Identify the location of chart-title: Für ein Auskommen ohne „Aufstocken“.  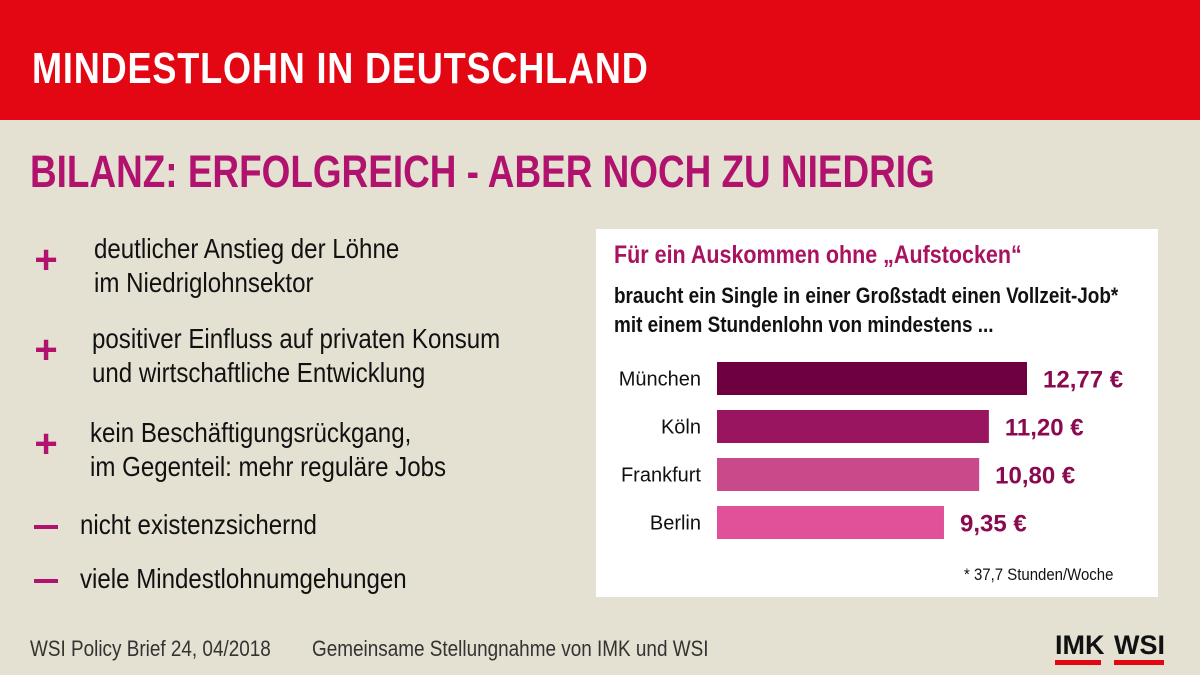
(818, 255).